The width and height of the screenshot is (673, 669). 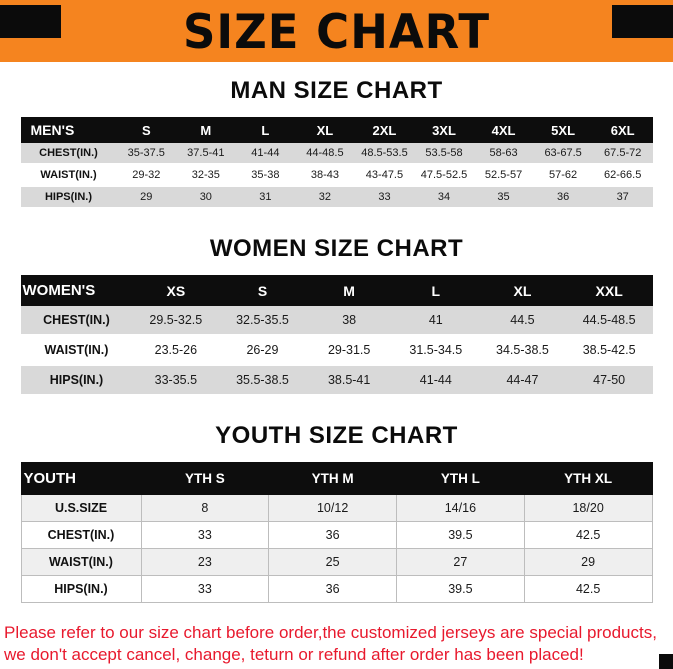 What do you see at coordinates (176, 290) in the screenshot?
I see `column-header: XS` at bounding box center [176, 290].